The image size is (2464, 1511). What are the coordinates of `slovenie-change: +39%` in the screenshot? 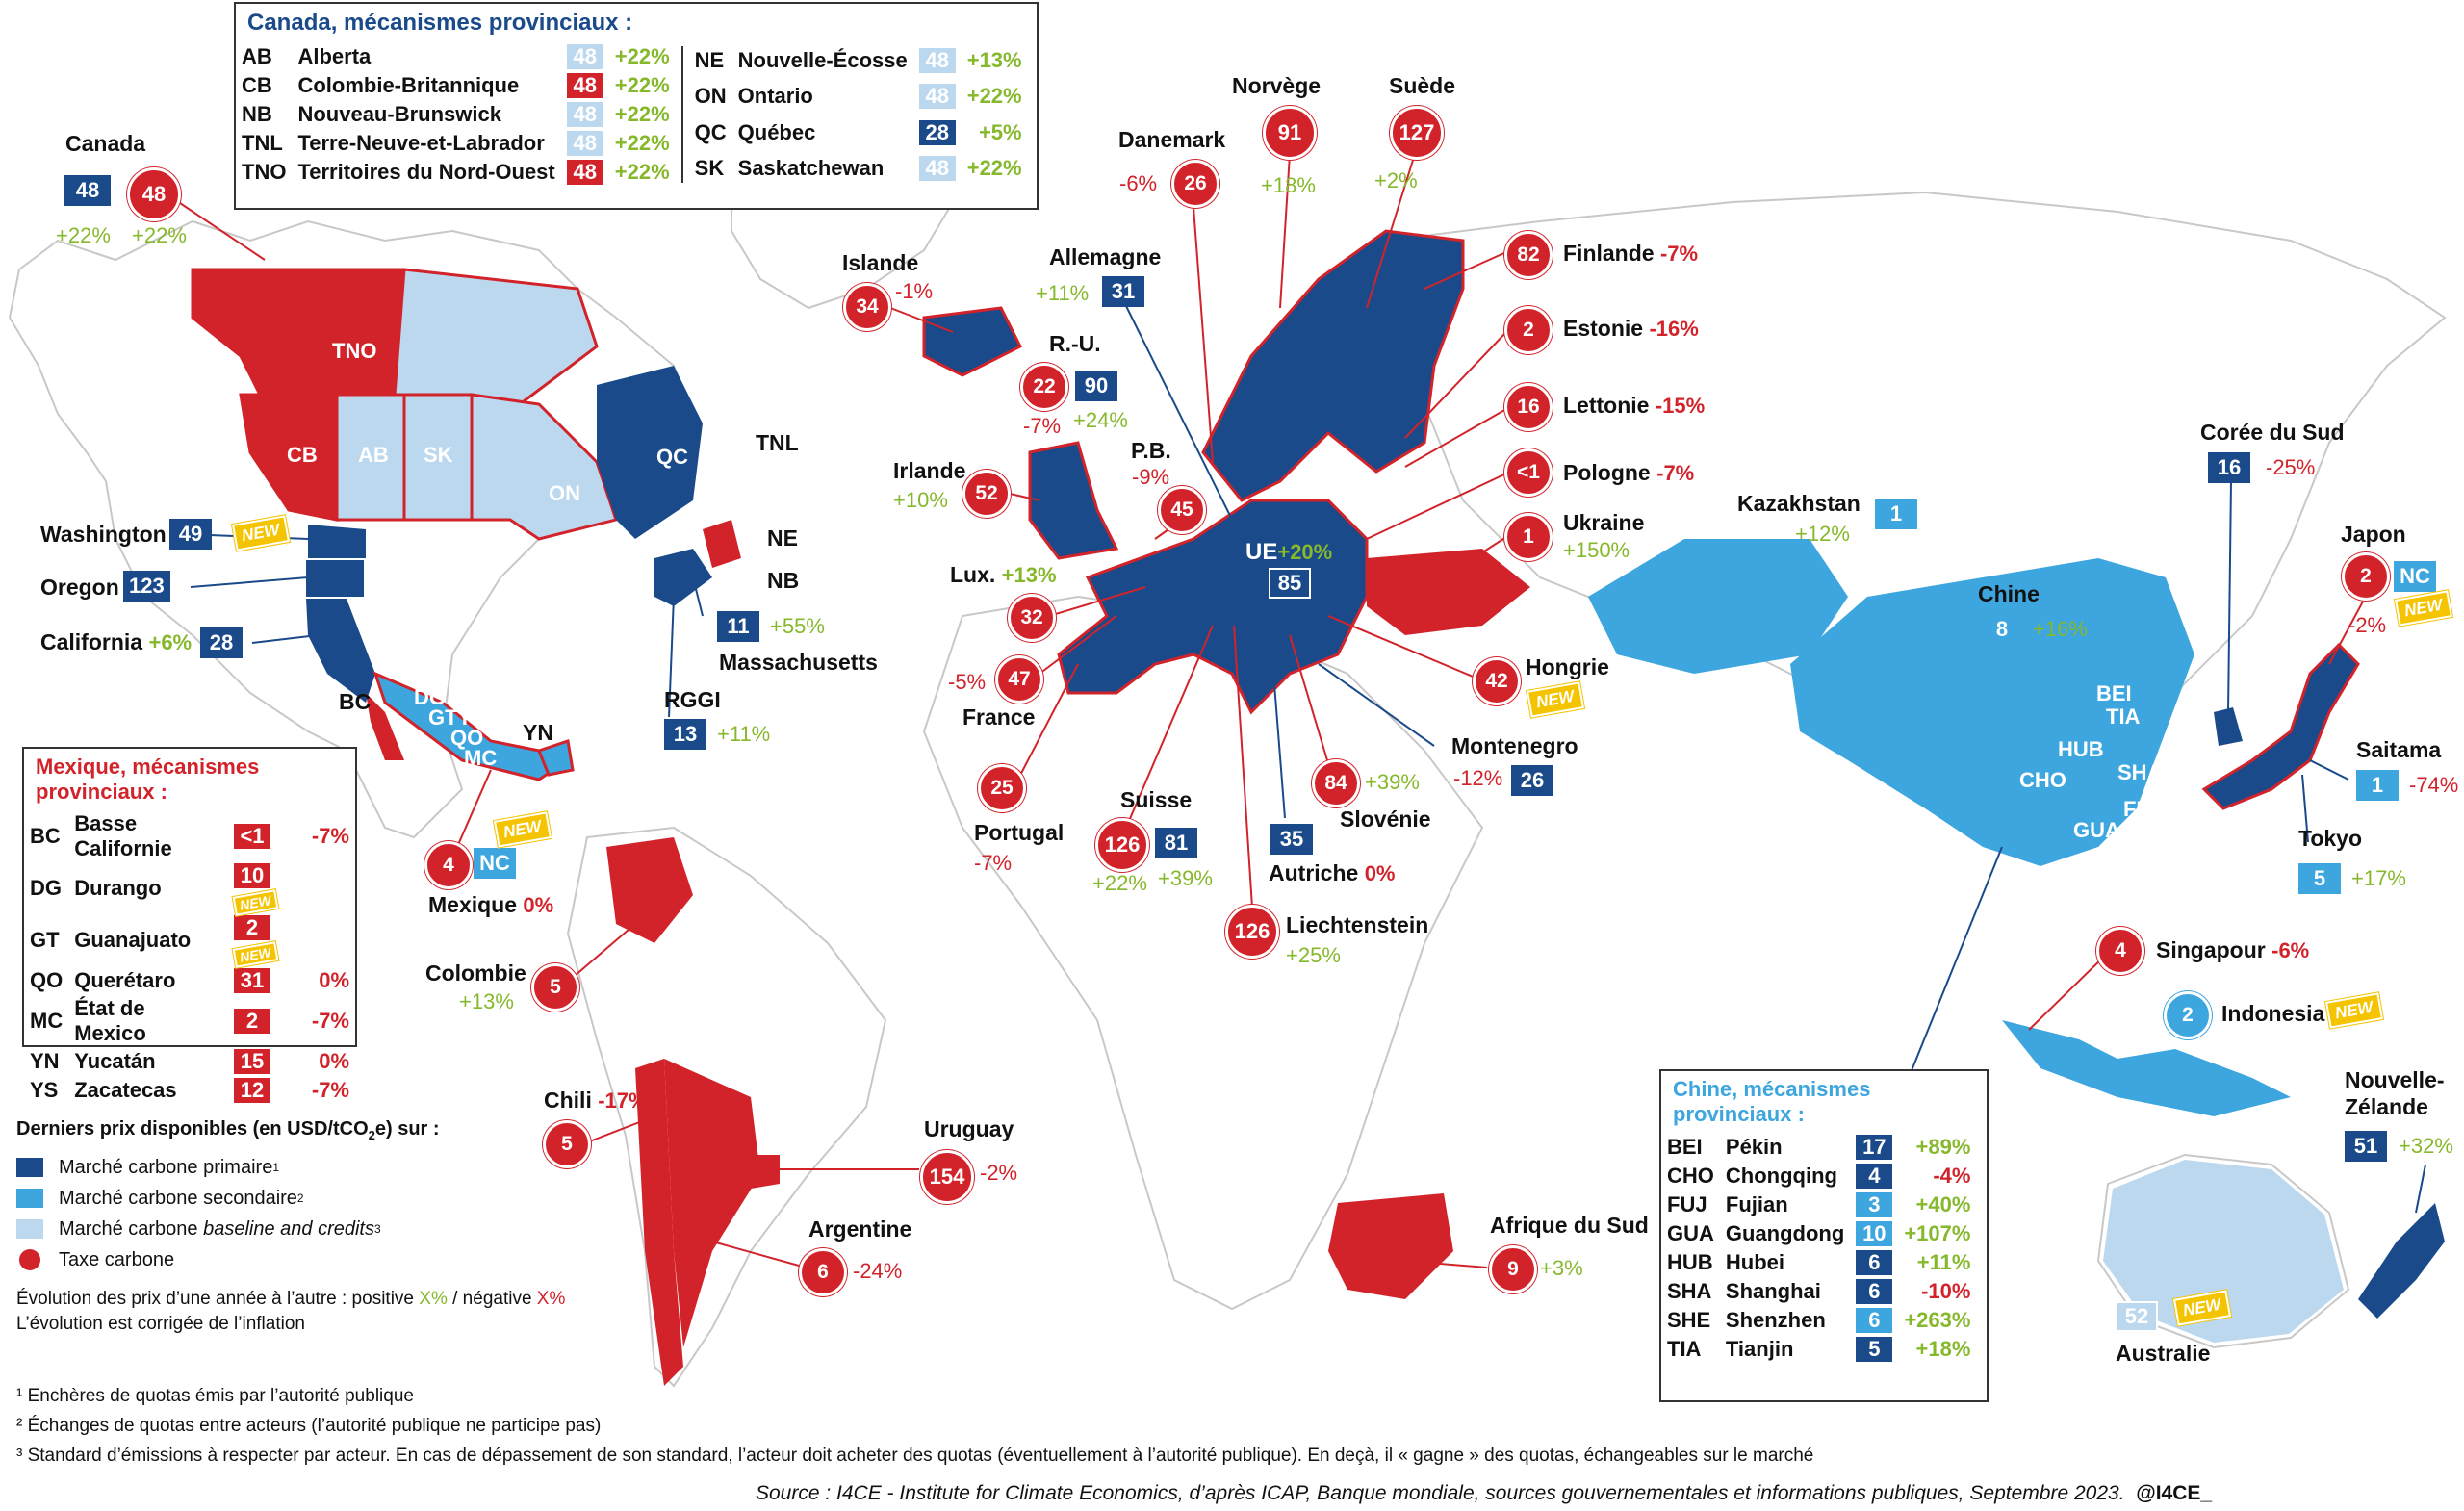 It's located at (1392, 782).